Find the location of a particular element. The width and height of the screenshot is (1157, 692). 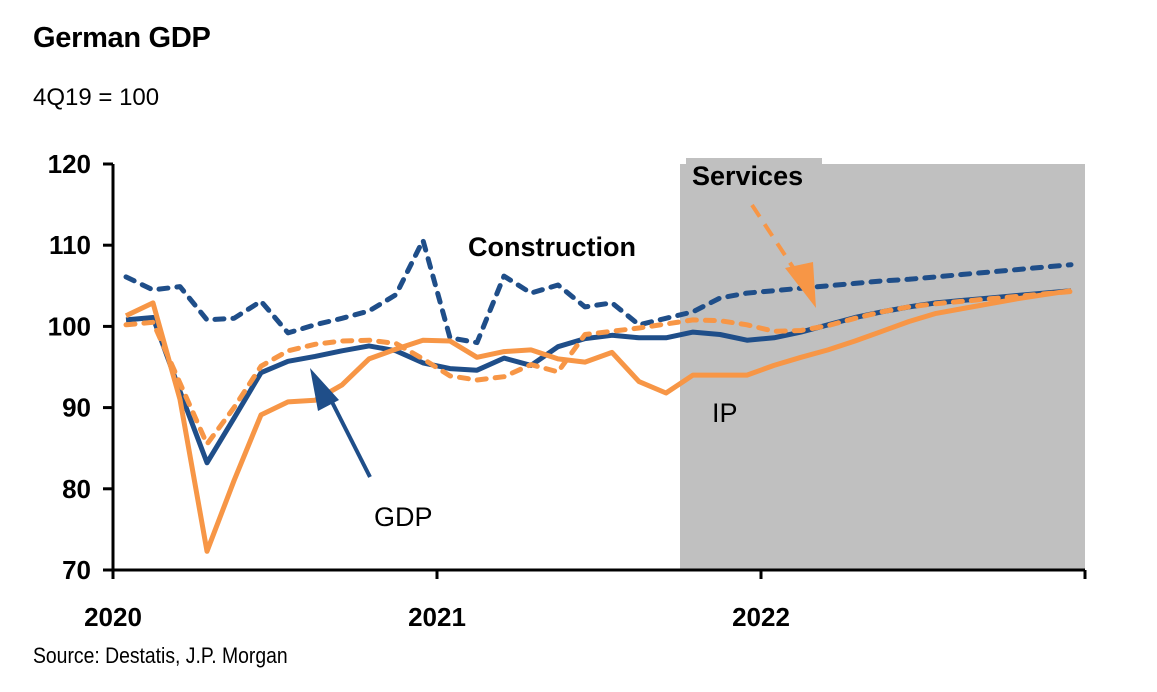

y-tick-label: 120 is located at coordinates (69, 164).